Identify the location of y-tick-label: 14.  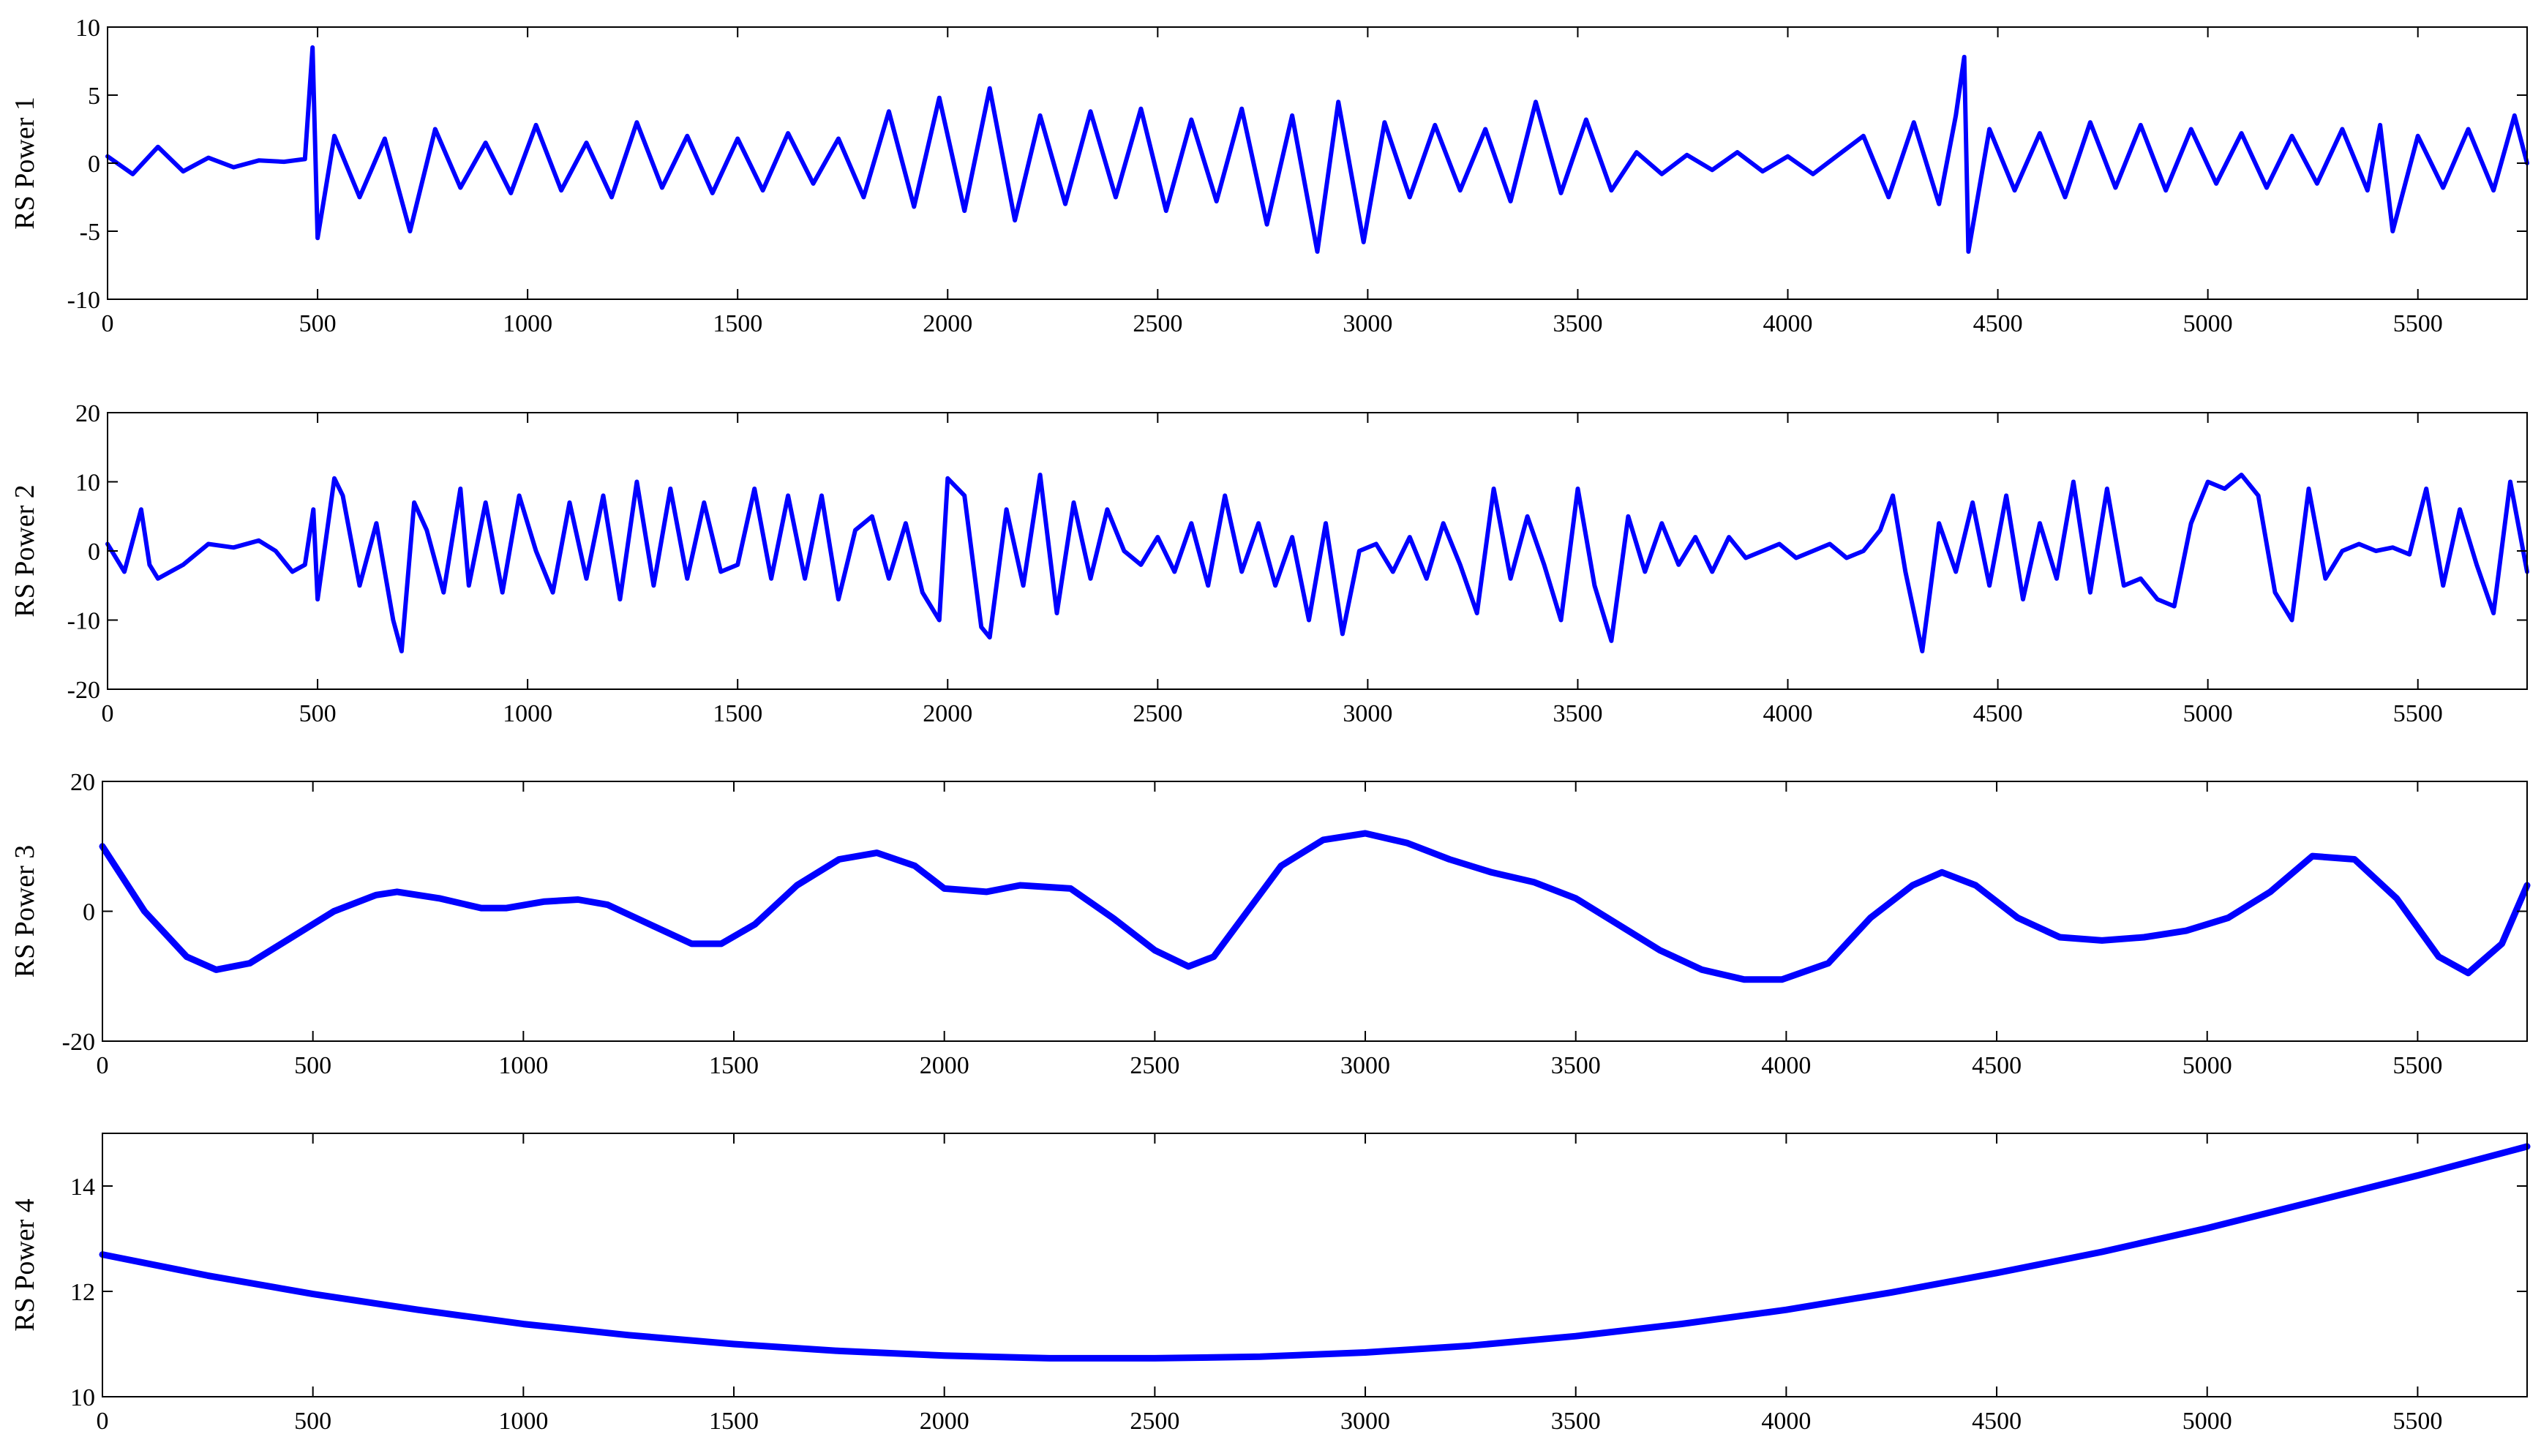
(82, 1187).